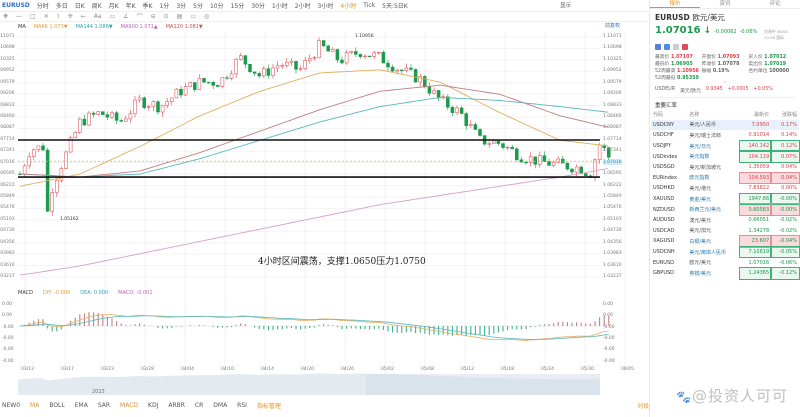 Image resolution: width=800 pixels, height=417 pixels. I want to click on drawing-tool-icon: ⊙, so click(166, 16).